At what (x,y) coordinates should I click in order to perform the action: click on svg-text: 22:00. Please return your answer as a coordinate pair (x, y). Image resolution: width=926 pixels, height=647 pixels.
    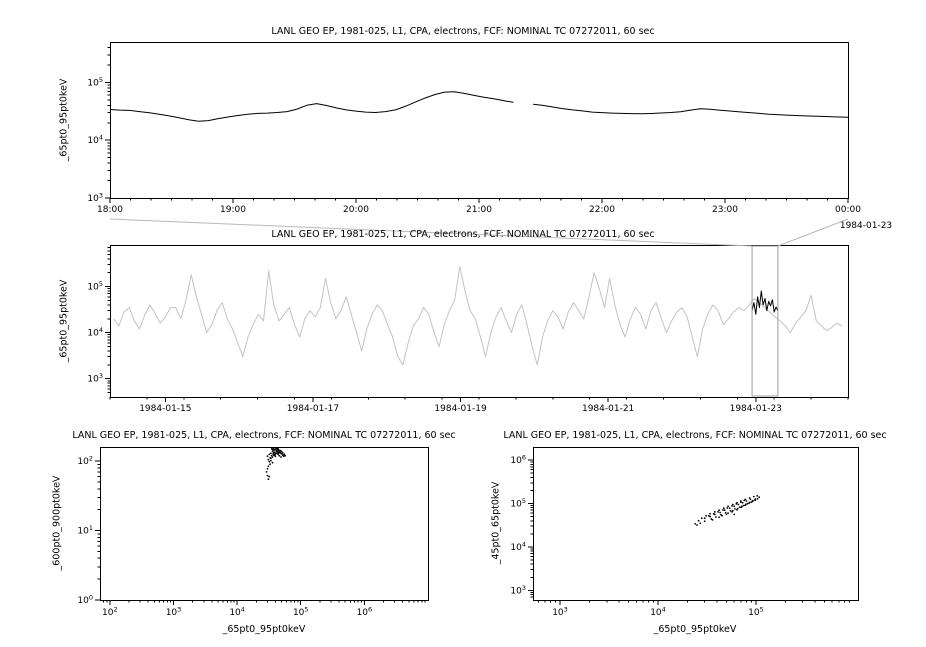
    Looking at the image, I should click on (602, 210).